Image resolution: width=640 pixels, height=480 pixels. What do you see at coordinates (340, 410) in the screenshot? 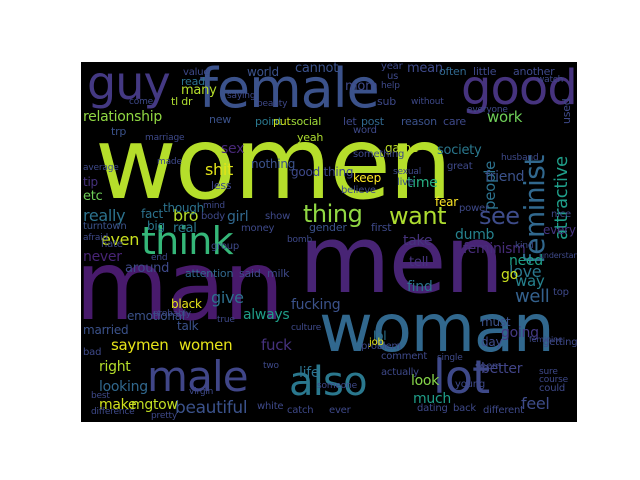
I see `word-ever: ever` at bounding box center [340, 410].